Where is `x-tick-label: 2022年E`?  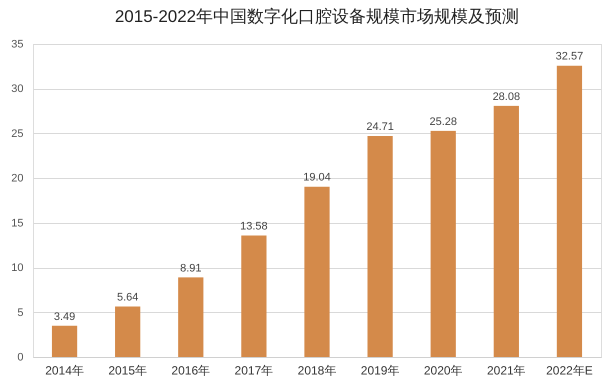
x-tick-label: 2022年E is located at coordinates (569, 371).